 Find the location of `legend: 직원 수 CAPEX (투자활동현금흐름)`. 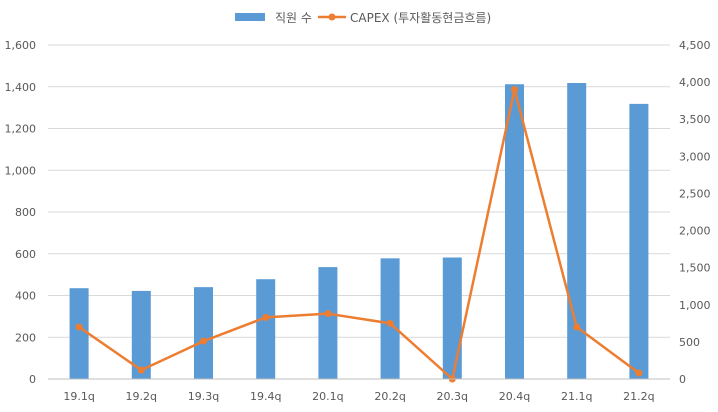

legend: 직원 수 CAPEX (투자활동현금흐름) is located at coordinates (363, 18).